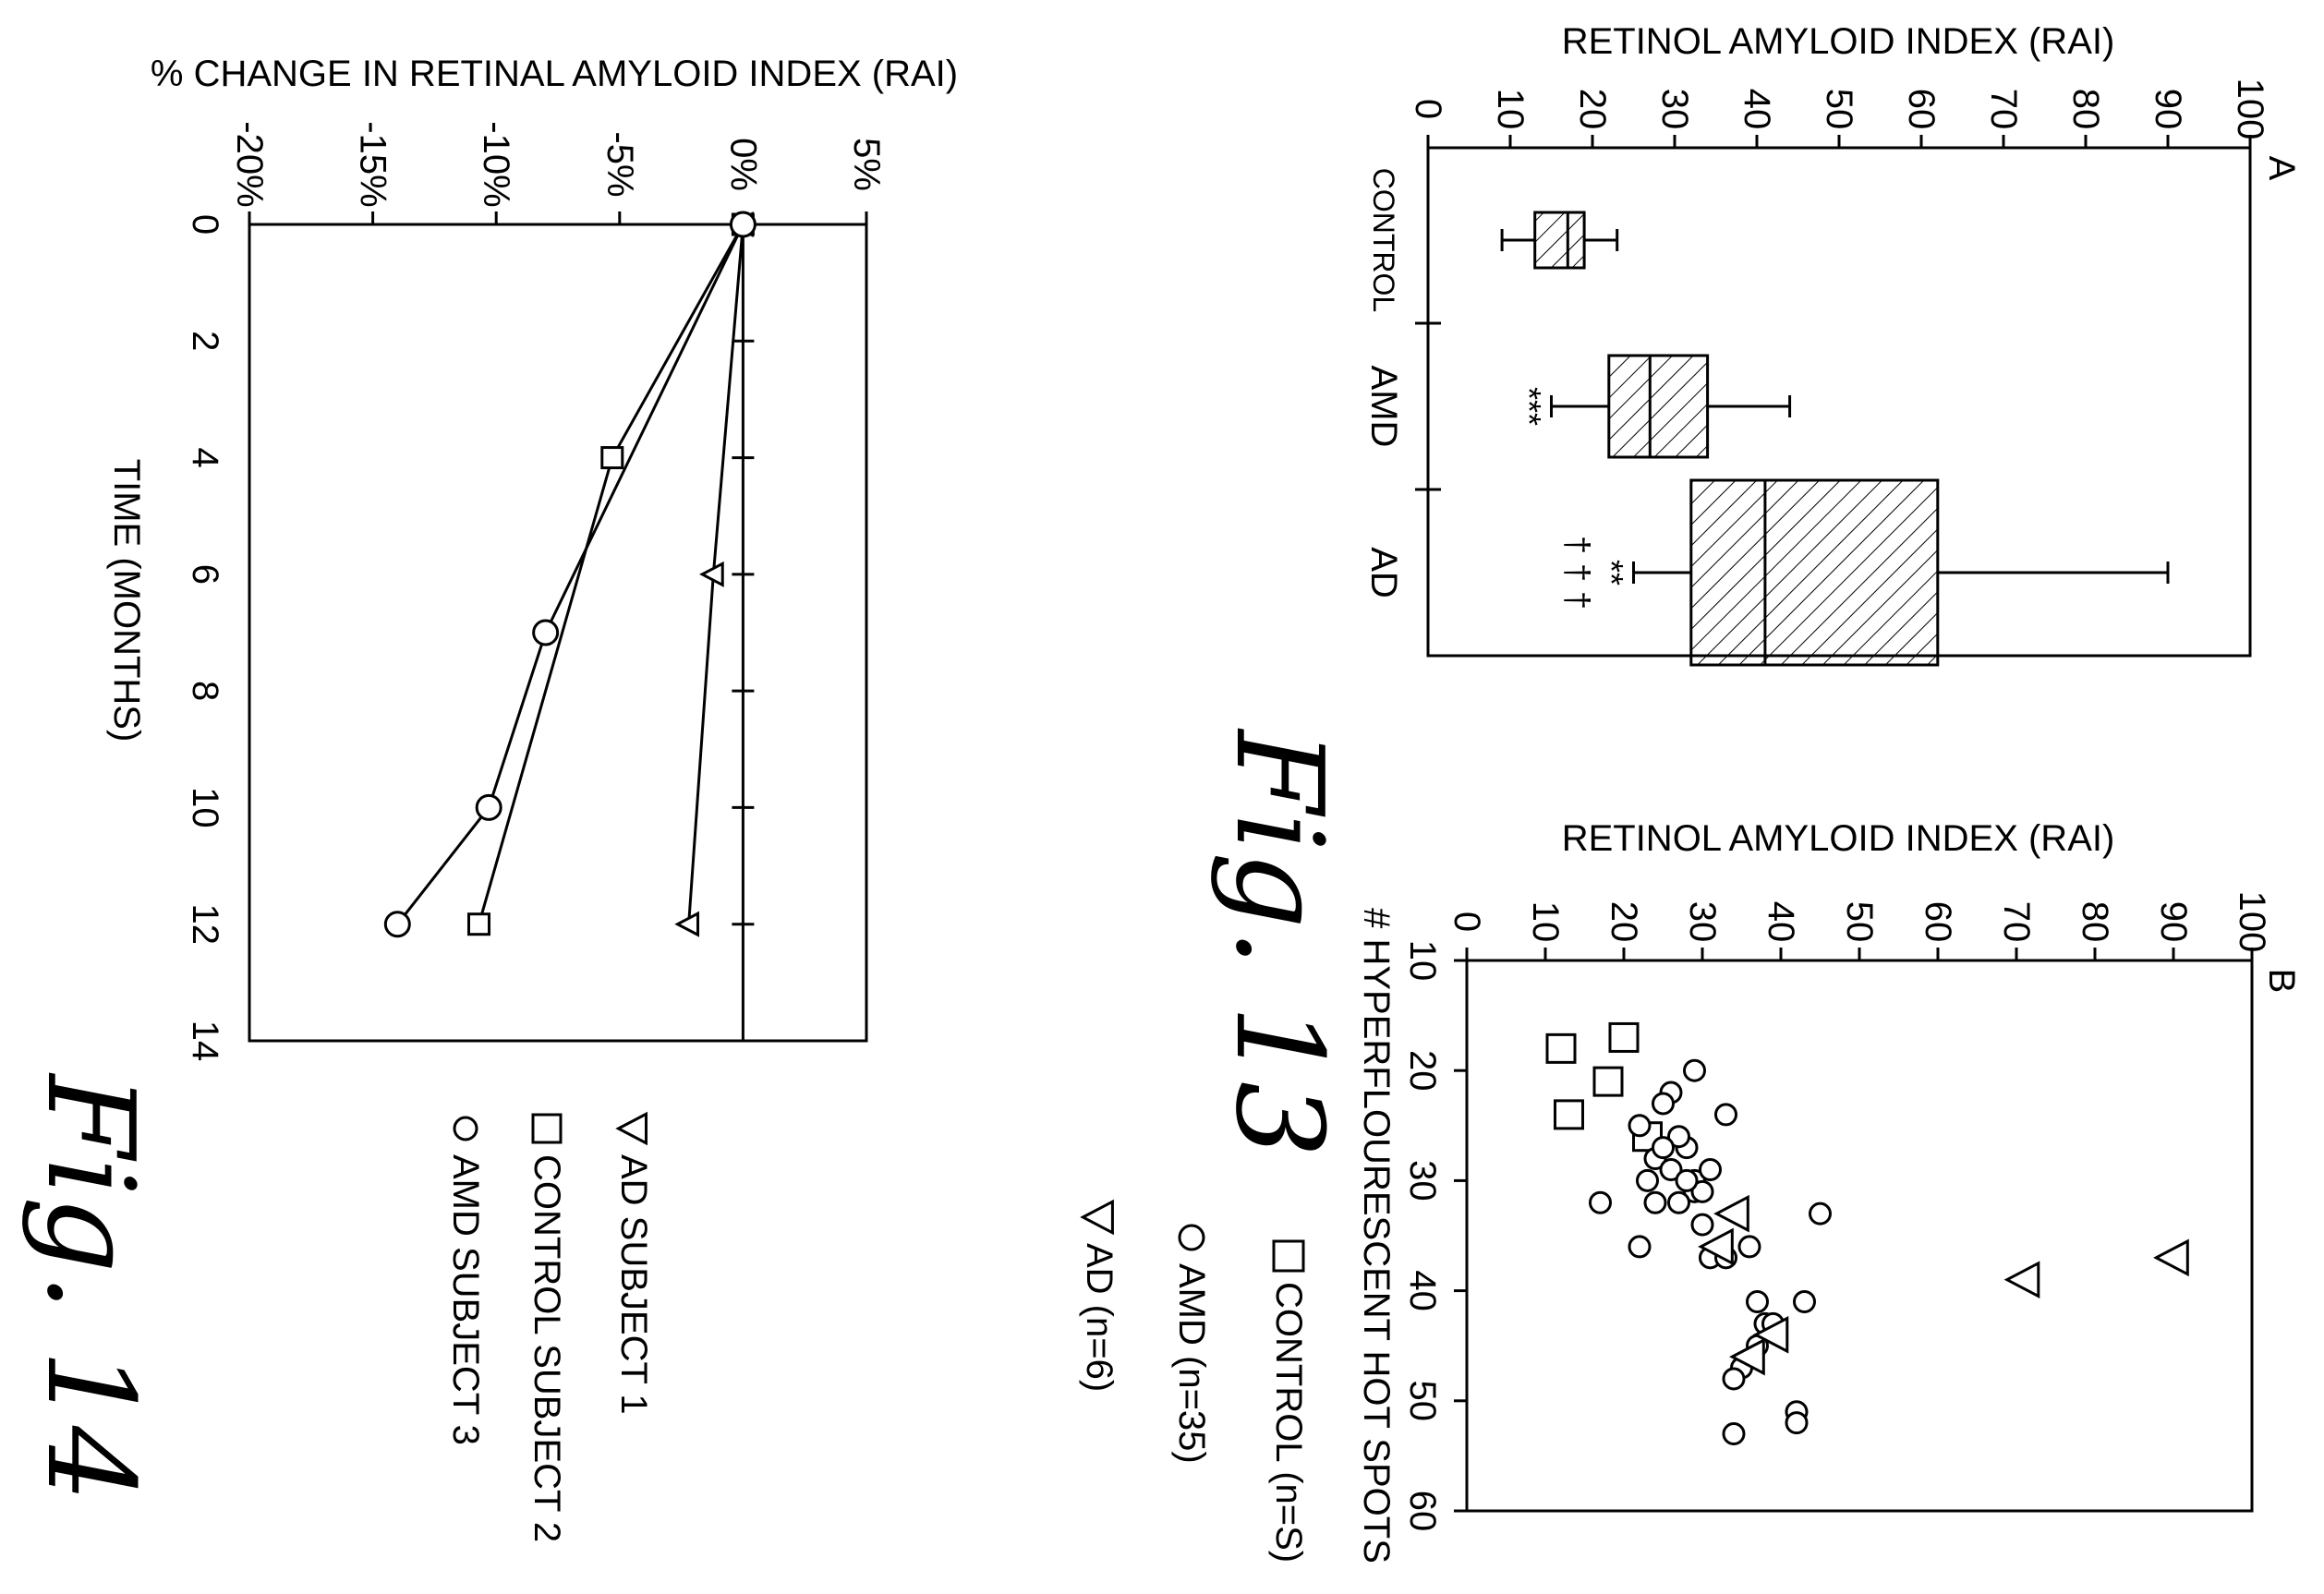 The width and height of the screenshot is (2324, 1594). I want to click on fig13b-ytick-label-50: 50, so click(1859, 922).